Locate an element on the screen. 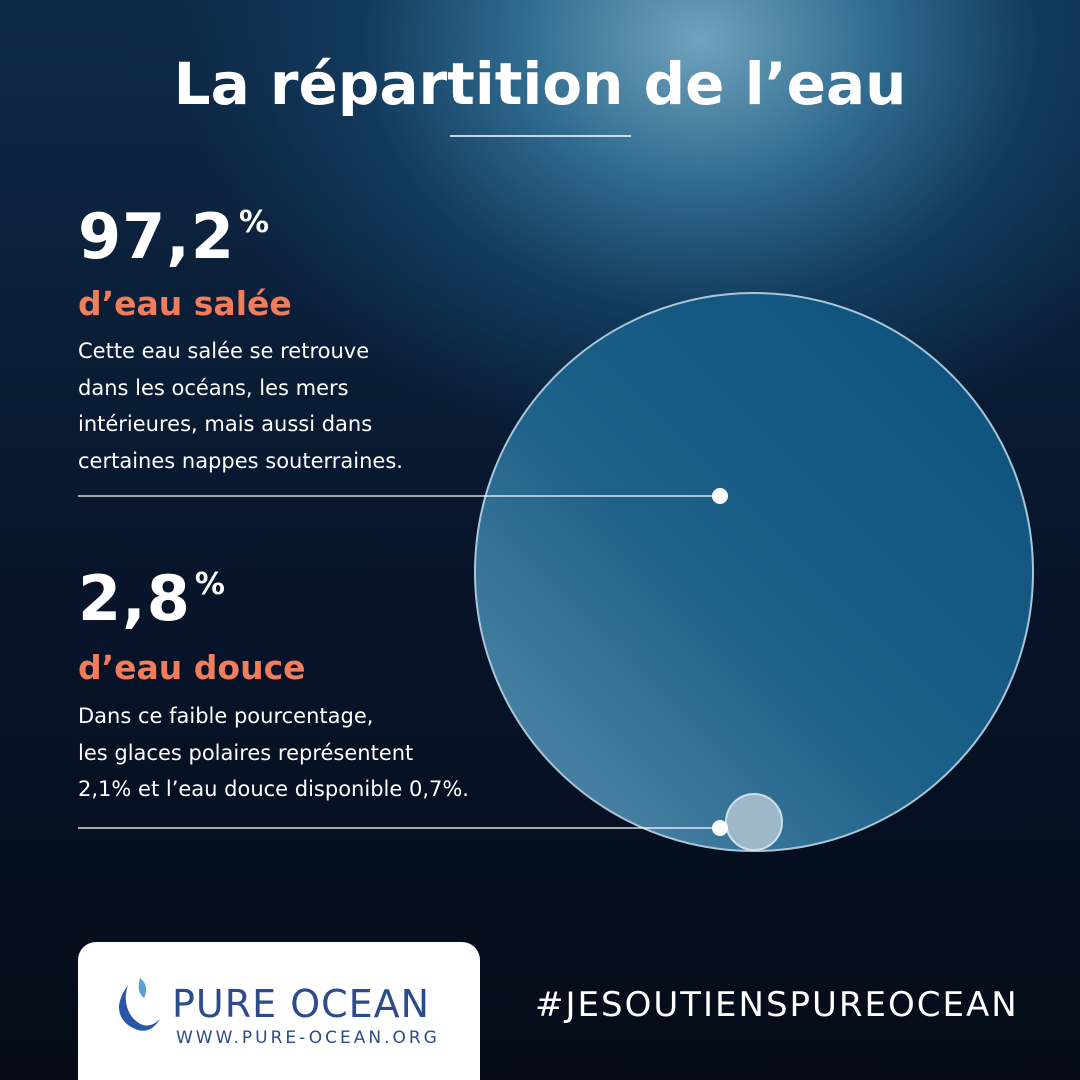 This screenshot has height=1080, width=1080. line: dans les océans, les mers is located at coordinates (213, 387).